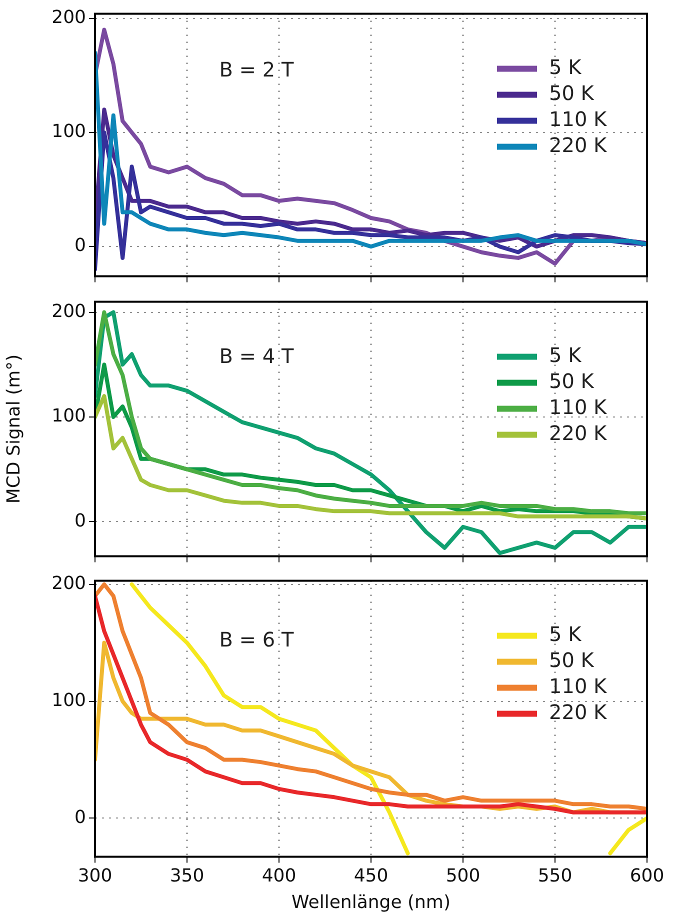 The width and height of the screenshot is (675, 918). I want to click on x-tick-label: 400, so click(279, 875).